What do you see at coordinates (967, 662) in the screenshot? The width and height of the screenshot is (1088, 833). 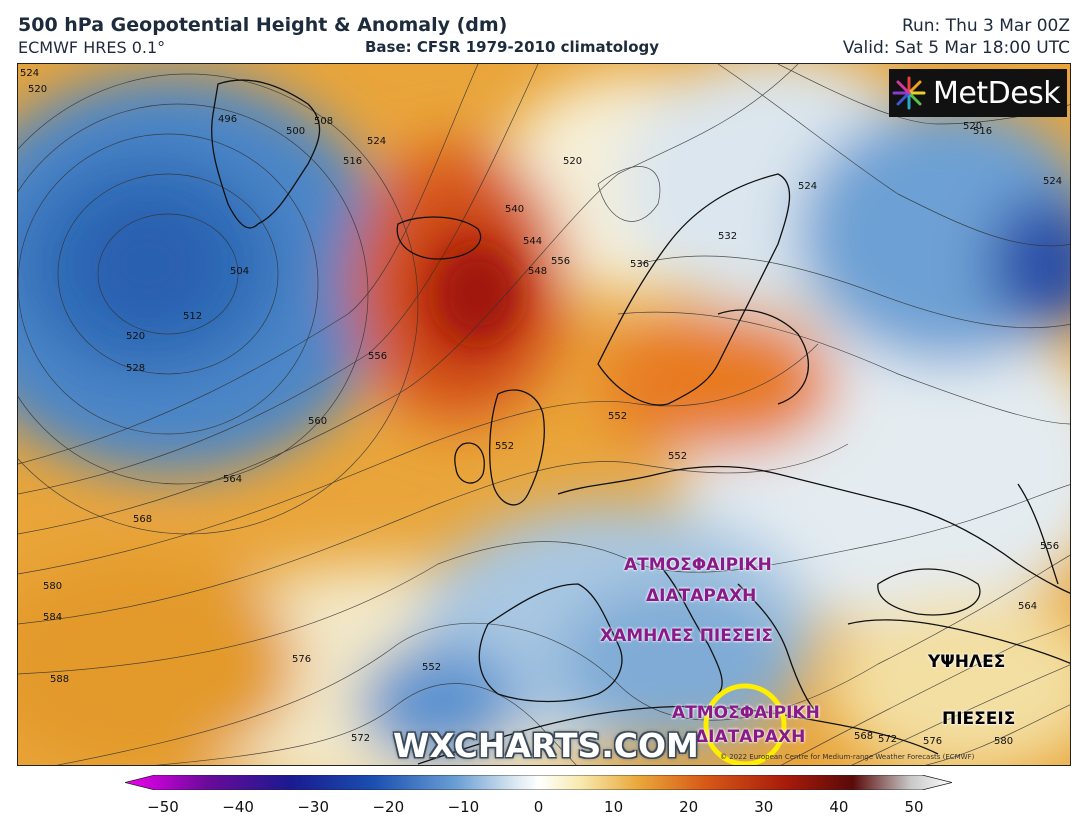 I see `annotation-high-line1: ΥΨΗΛΕΣ` at bounding box center [967, 662].